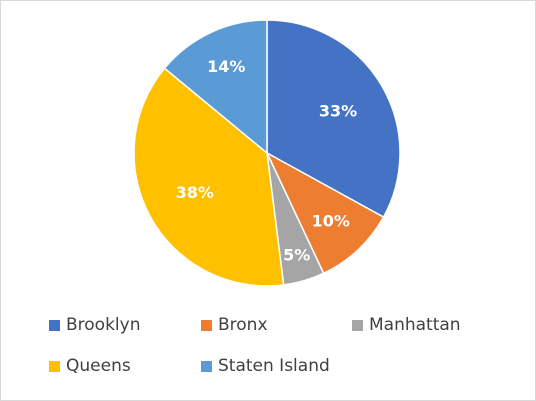 Image resolution: width=536 pixels, height=401 pixels. What do you see at coordinates (206, 366) in the screenshot?
I see `legend-swatch-staten-island` at bounding box center [206, 366].